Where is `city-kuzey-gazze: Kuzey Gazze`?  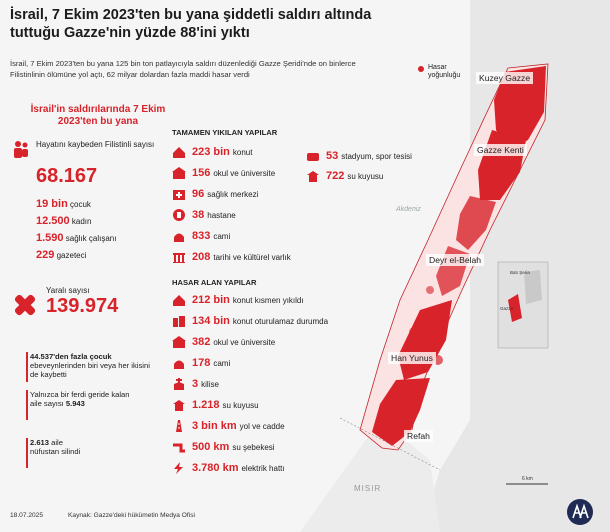 city-kuzey-gazze: Kuzey Gazze is located at coordinates (505, 78).